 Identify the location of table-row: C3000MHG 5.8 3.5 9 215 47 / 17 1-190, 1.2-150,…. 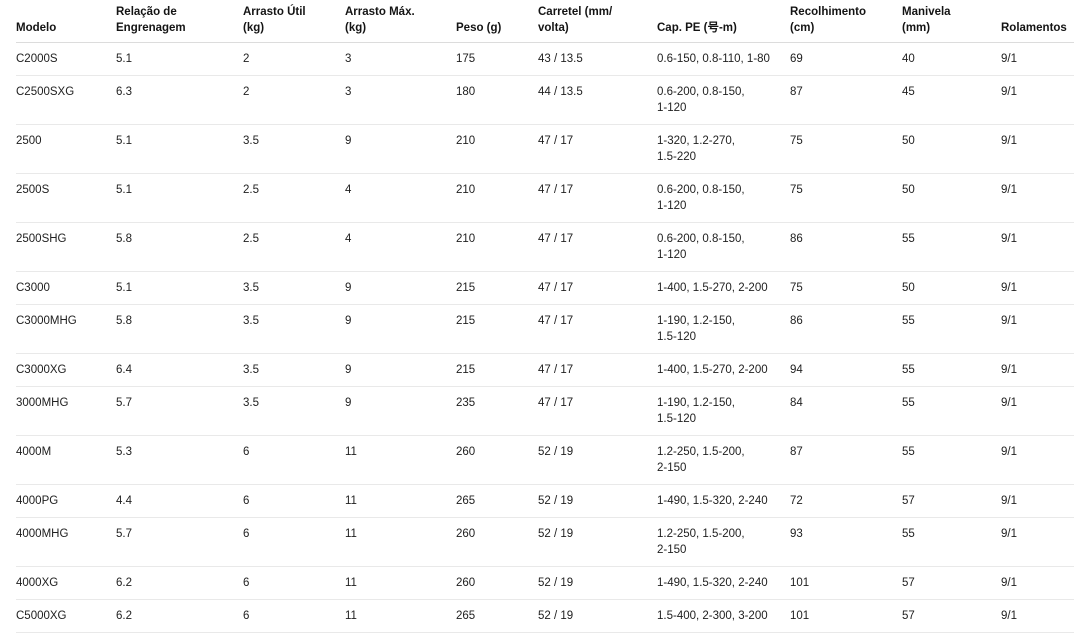
(545, 329).